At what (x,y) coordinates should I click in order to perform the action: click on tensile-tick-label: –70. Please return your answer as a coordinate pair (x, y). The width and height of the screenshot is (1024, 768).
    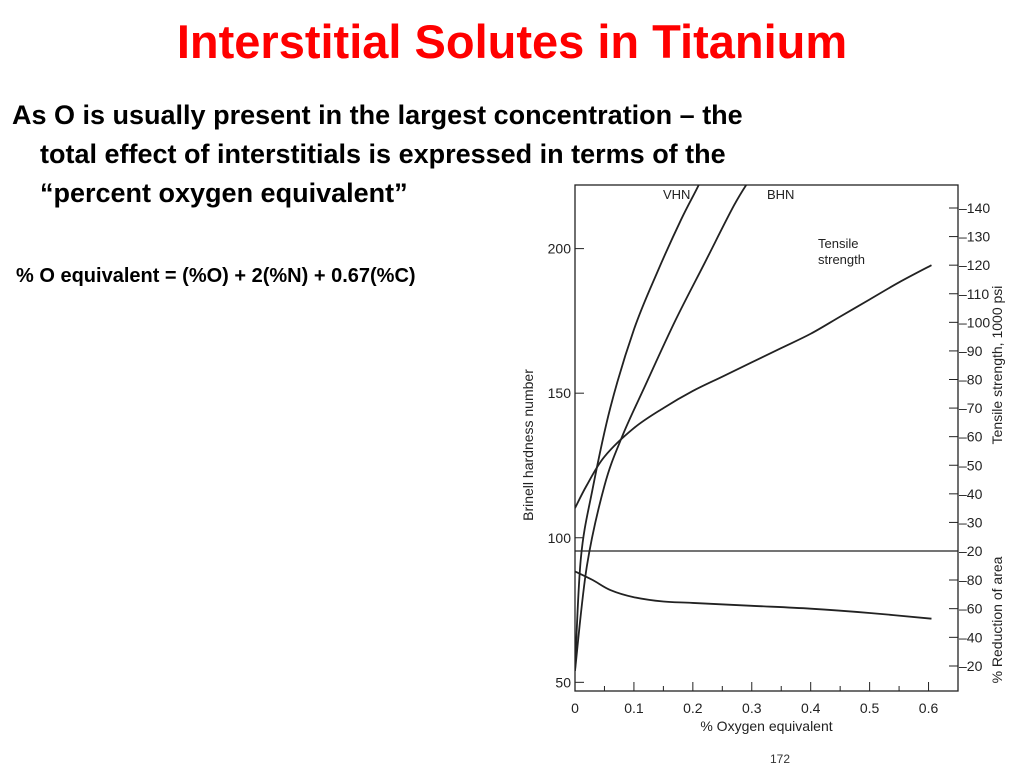
    Looking at the image, I should click on (971, 408).